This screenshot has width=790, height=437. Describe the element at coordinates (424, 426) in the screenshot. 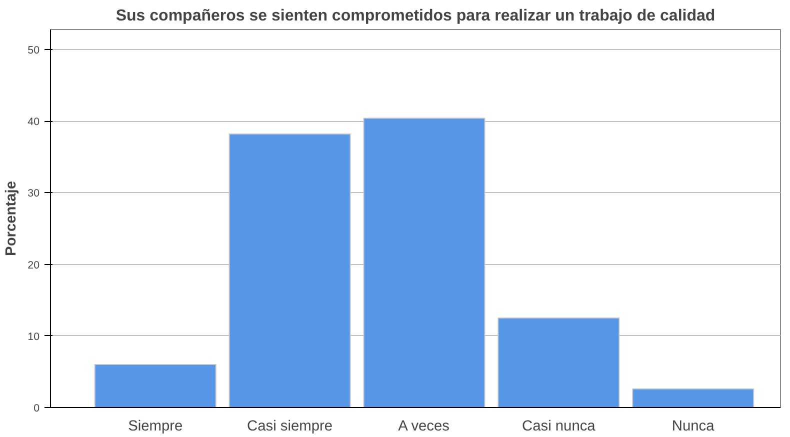

I see `x-tick-label: A veces` at that location.